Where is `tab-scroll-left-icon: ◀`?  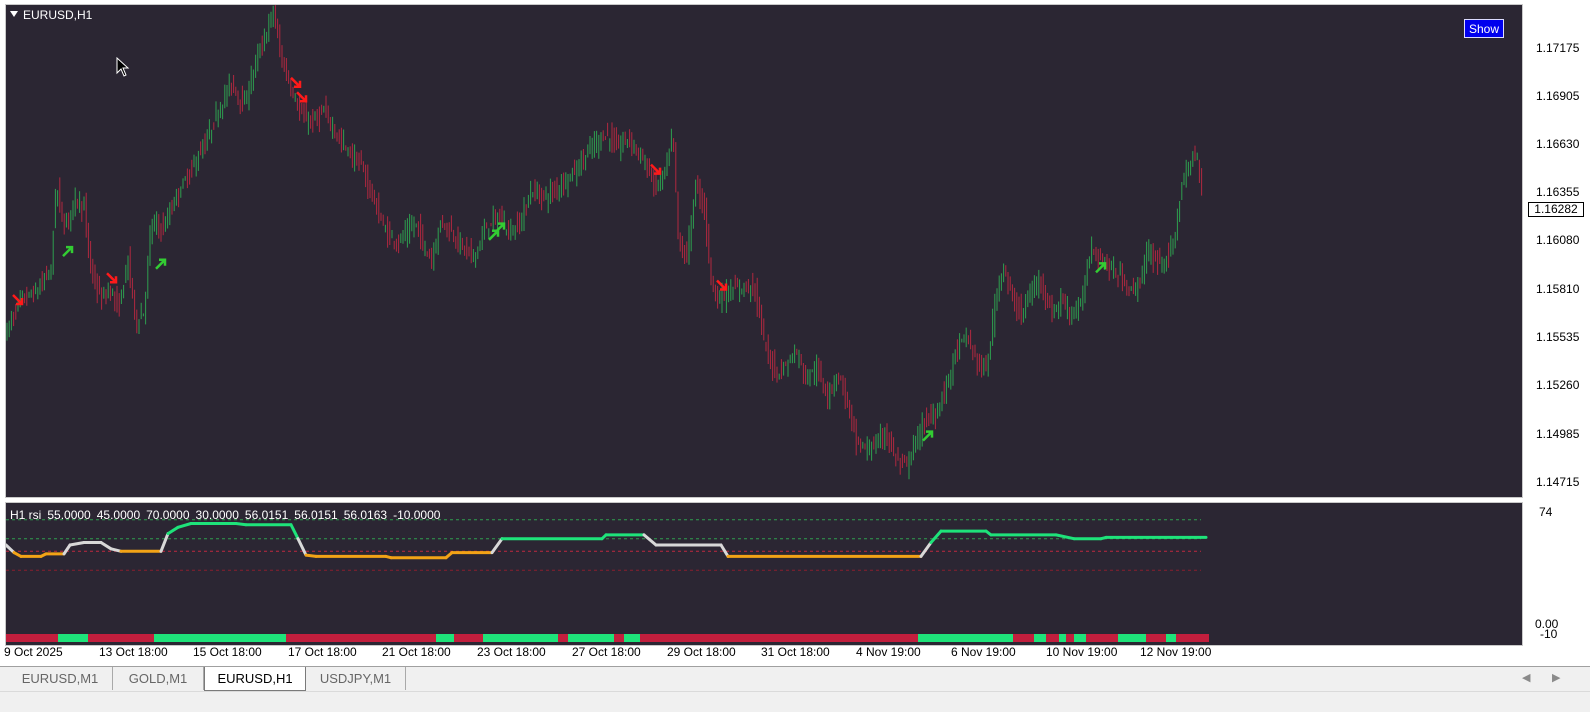
tab-scroll-left-icon: ◀ is located at coordinates (1526, 678).